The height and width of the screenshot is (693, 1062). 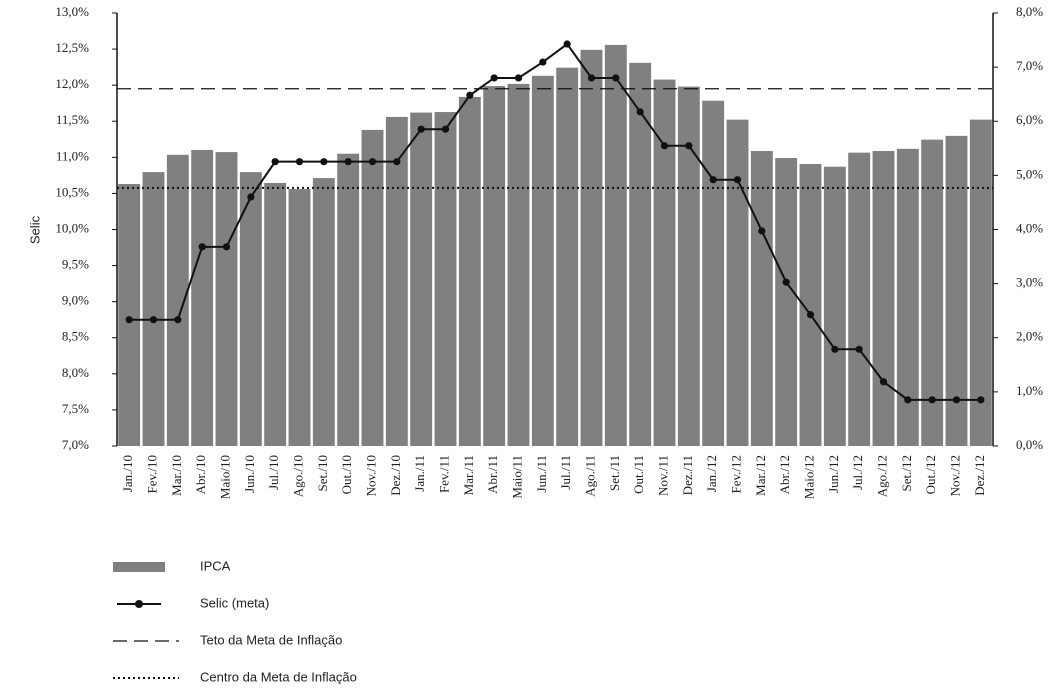 I want to click on y2-tick-label: 6,0%, so click(x=1029, y=119).